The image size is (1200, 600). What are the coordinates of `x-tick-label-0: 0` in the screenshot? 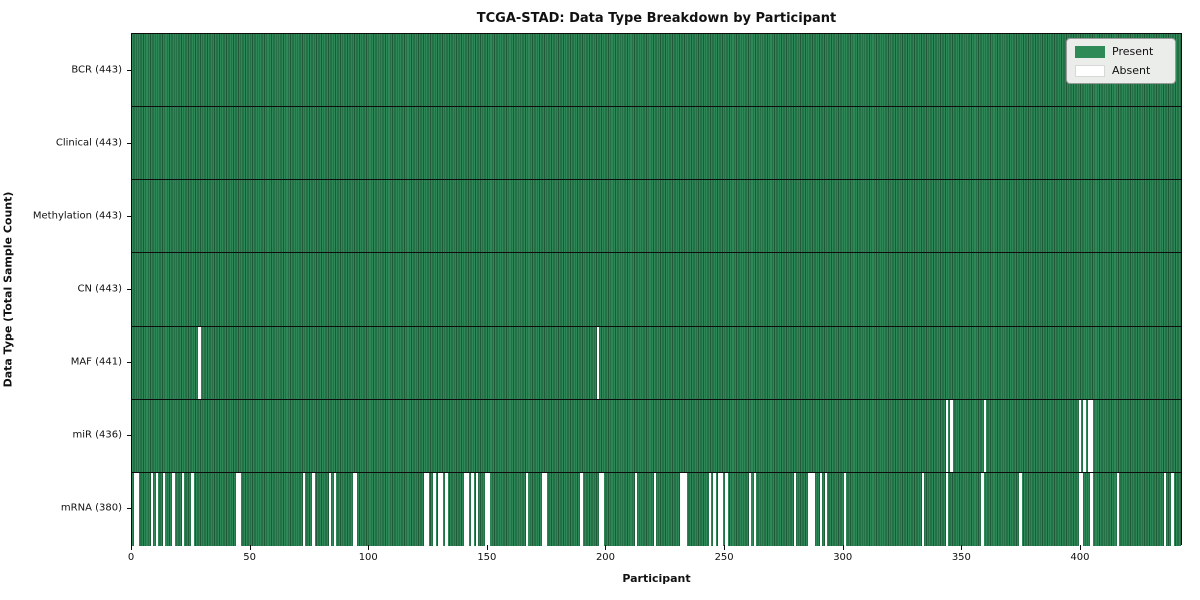 It's located at (131, 557).